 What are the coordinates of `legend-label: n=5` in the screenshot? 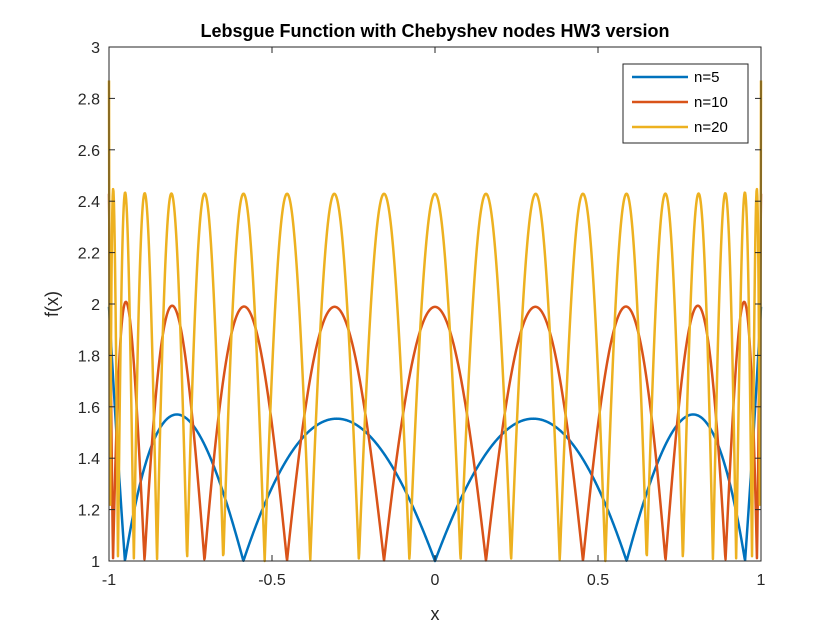 It's located at (706, 77).